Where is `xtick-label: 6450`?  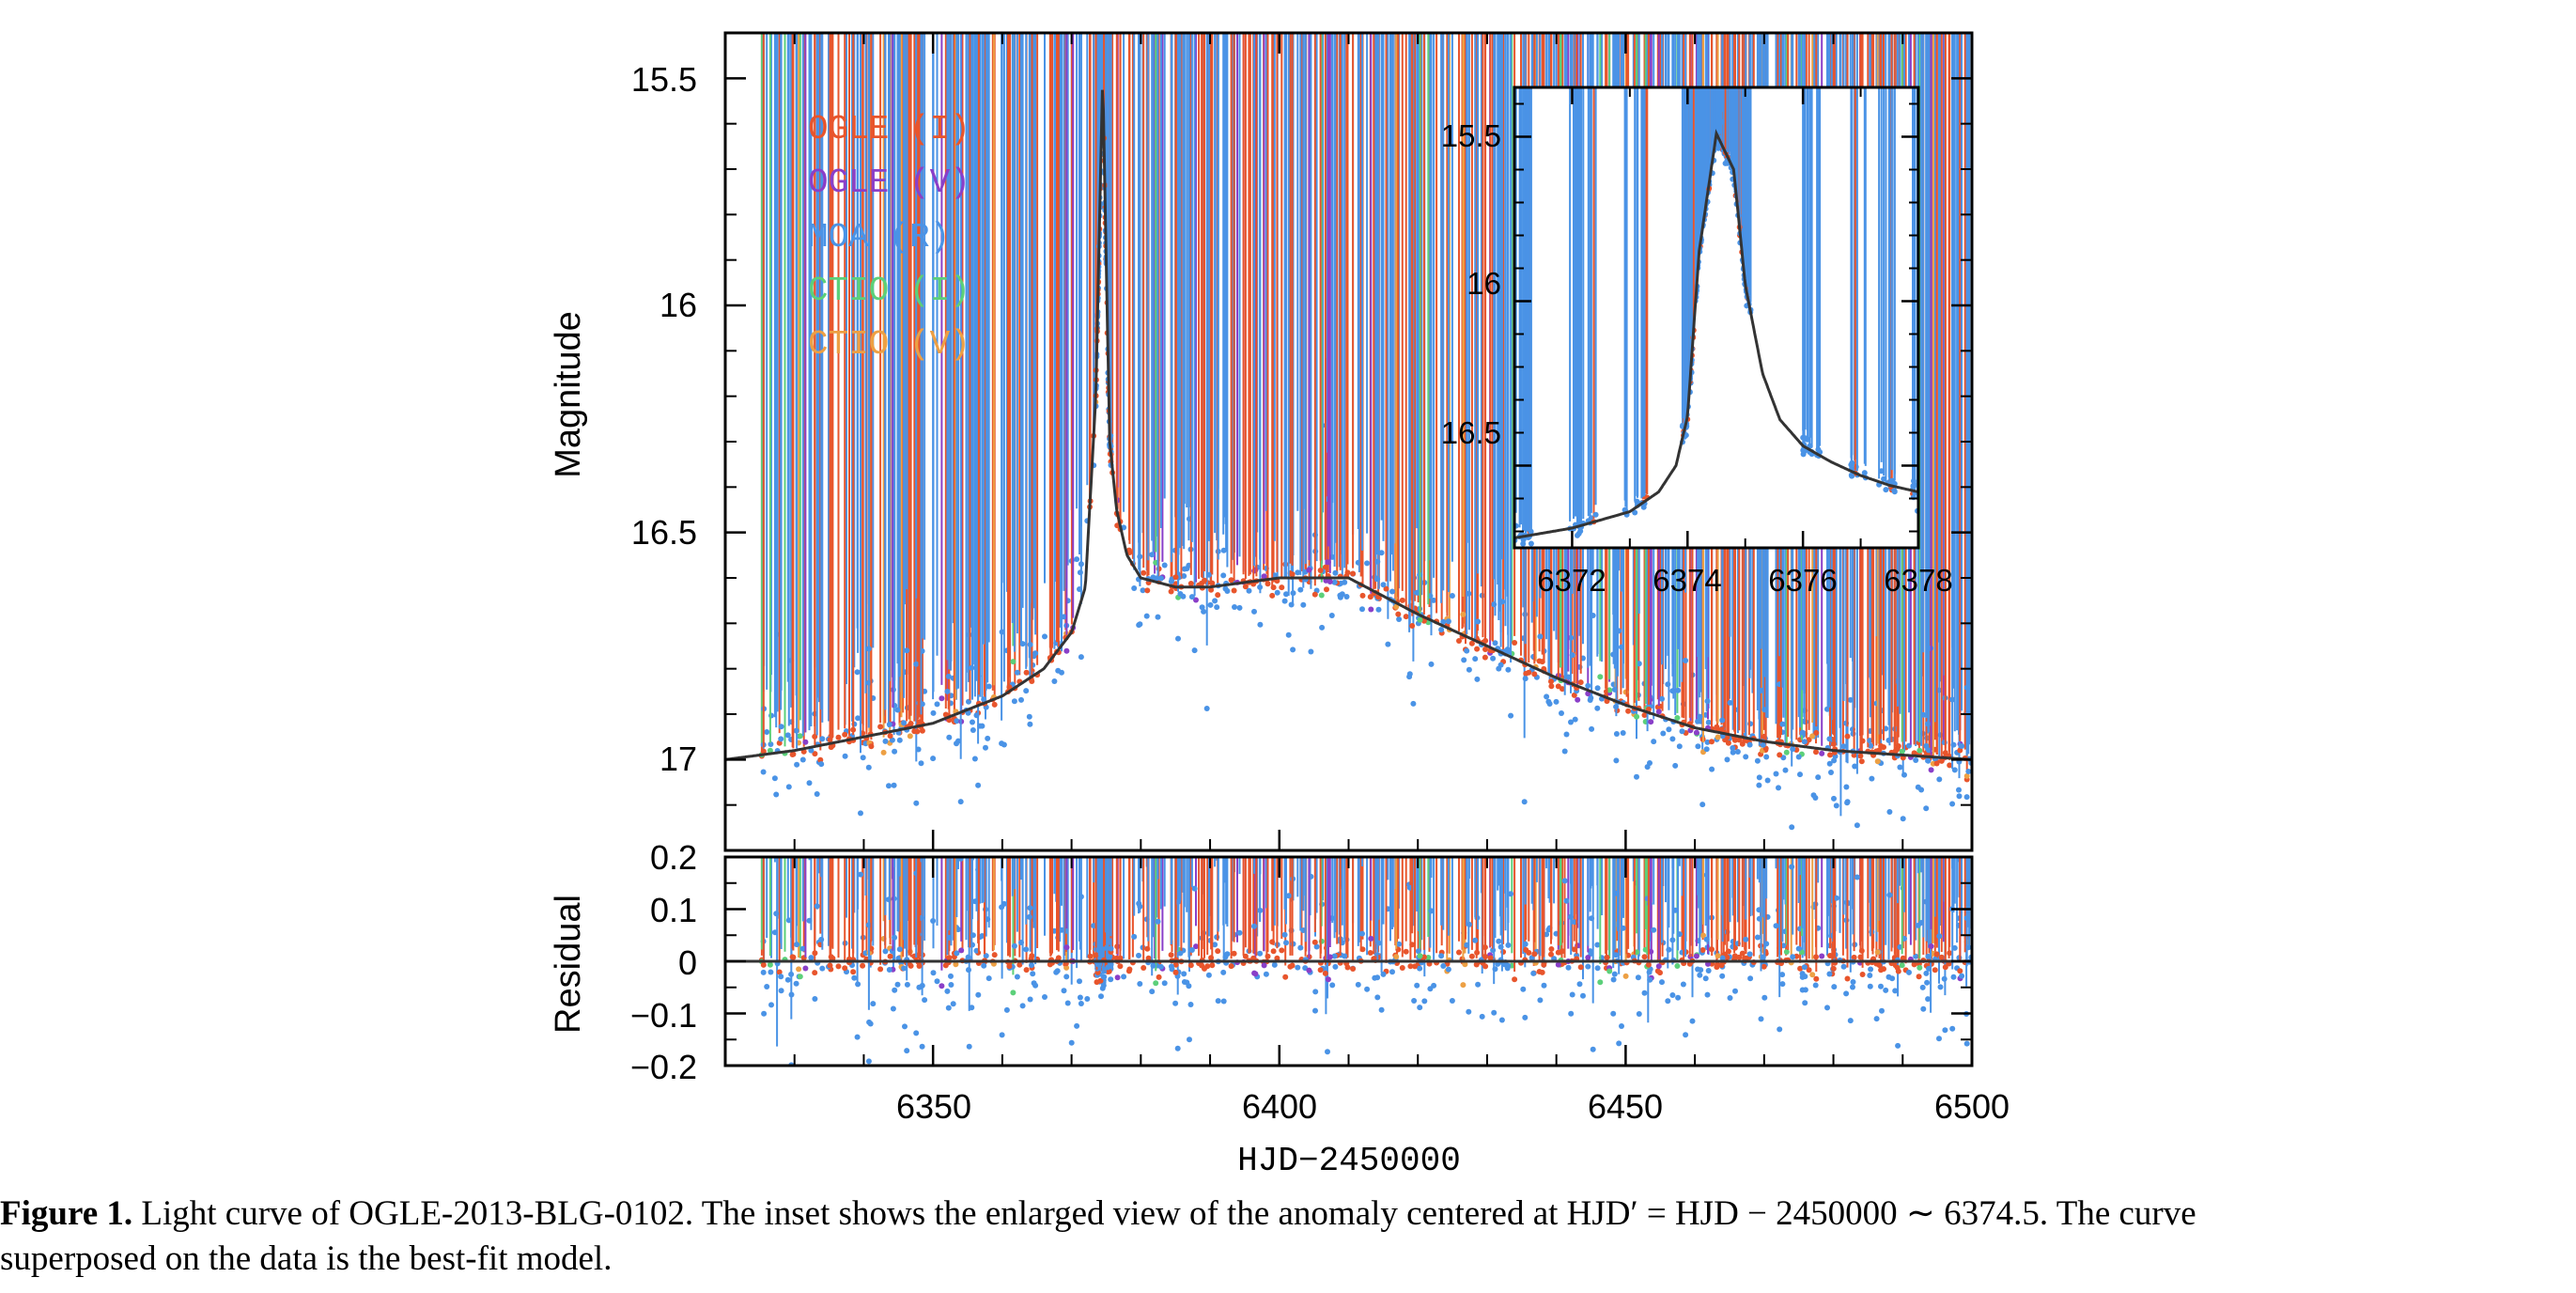
xtick-label: 6450 is located at coordinates (1625, 1106).